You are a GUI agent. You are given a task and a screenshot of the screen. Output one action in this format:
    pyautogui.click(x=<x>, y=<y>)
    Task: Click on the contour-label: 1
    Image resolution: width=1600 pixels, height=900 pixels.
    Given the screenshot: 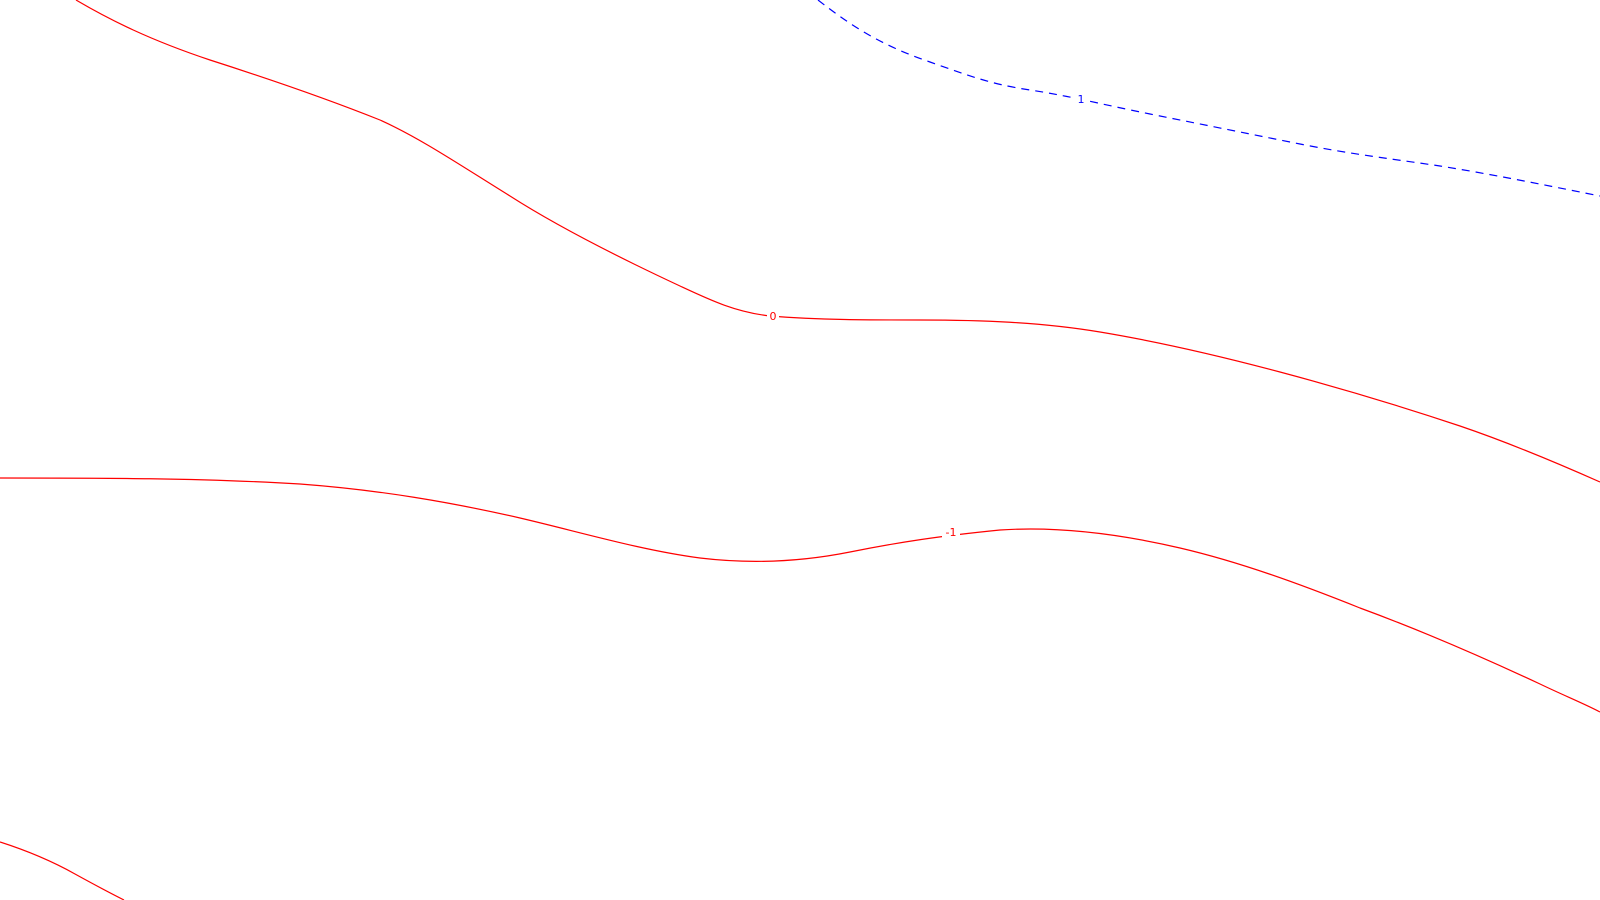 What is the action you would take?
    pyautogui.click(x=1081, y=99)
    